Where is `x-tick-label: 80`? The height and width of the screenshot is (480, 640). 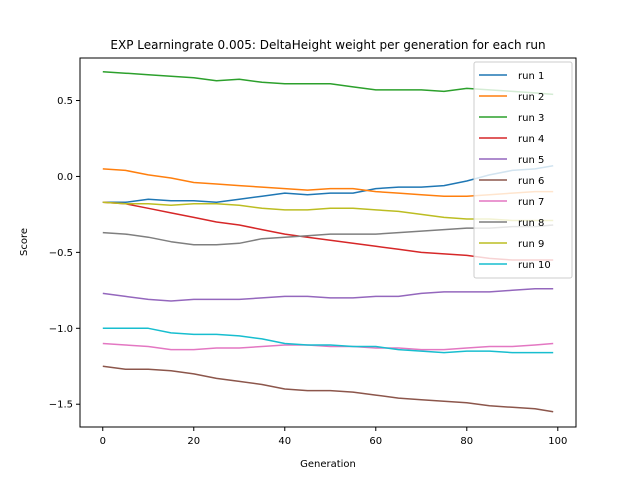 x-tick-label: 80 is located at coordinates (466, 441).